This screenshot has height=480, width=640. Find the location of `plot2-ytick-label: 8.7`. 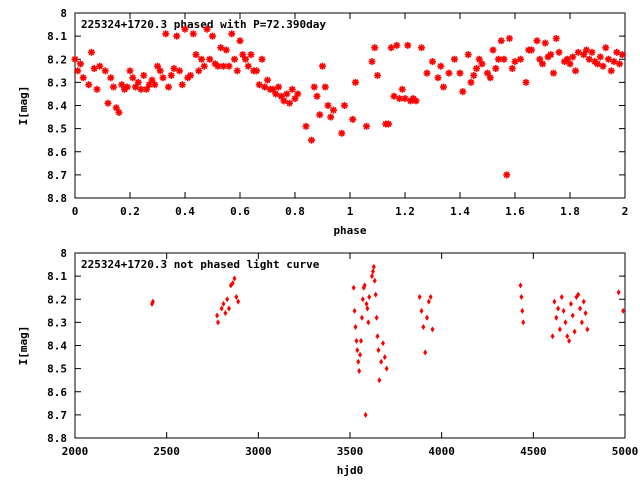

plot2-ytick-label: 8.7 is located at coordinates (57, 415).